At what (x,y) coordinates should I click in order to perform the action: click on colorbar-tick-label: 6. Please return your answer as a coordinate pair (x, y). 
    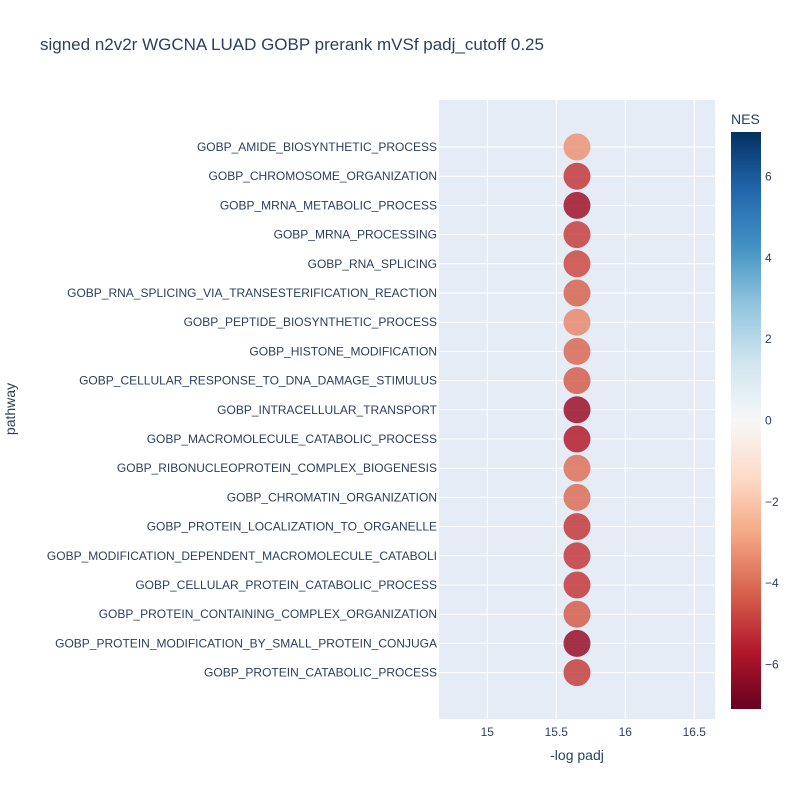
    Looking at the image, I should click on (768, 177).